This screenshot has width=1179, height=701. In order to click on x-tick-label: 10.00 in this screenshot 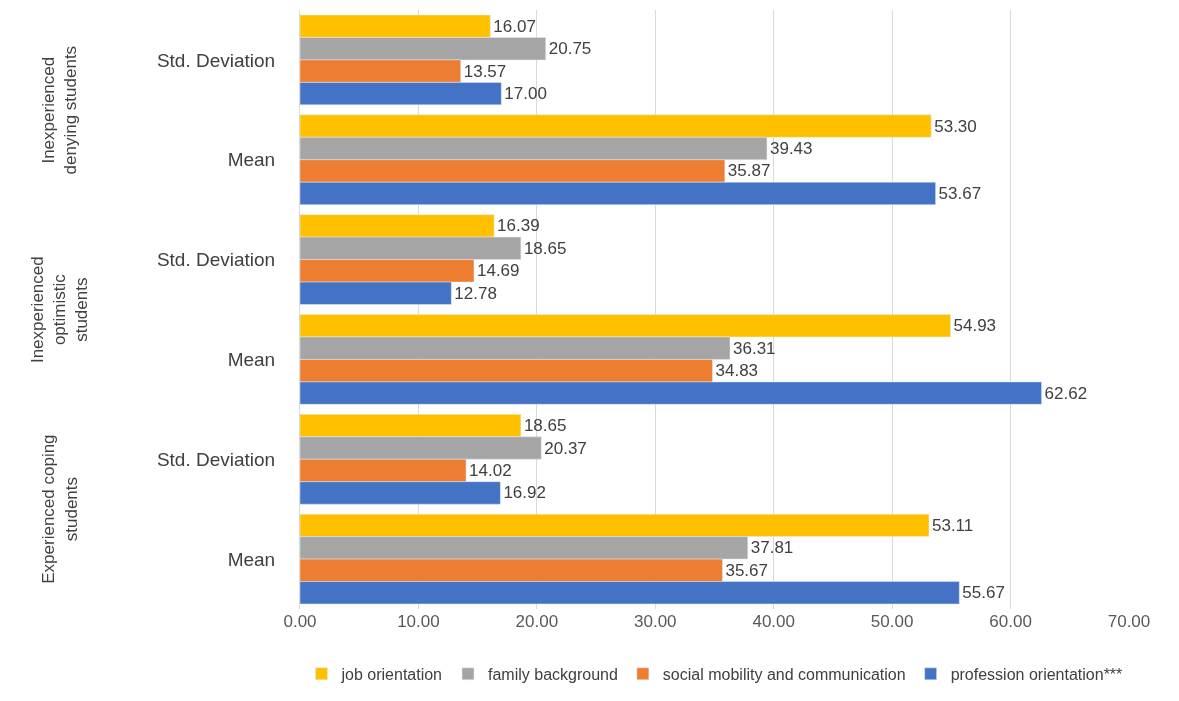, I will do `click(418, 621)`.